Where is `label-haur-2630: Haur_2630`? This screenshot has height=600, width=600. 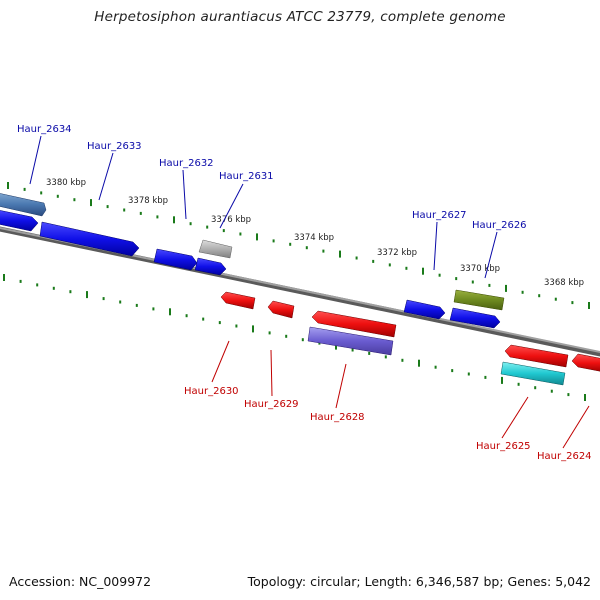
label-haur-2630: Haur_2630 is located at coordinates (211, 391).